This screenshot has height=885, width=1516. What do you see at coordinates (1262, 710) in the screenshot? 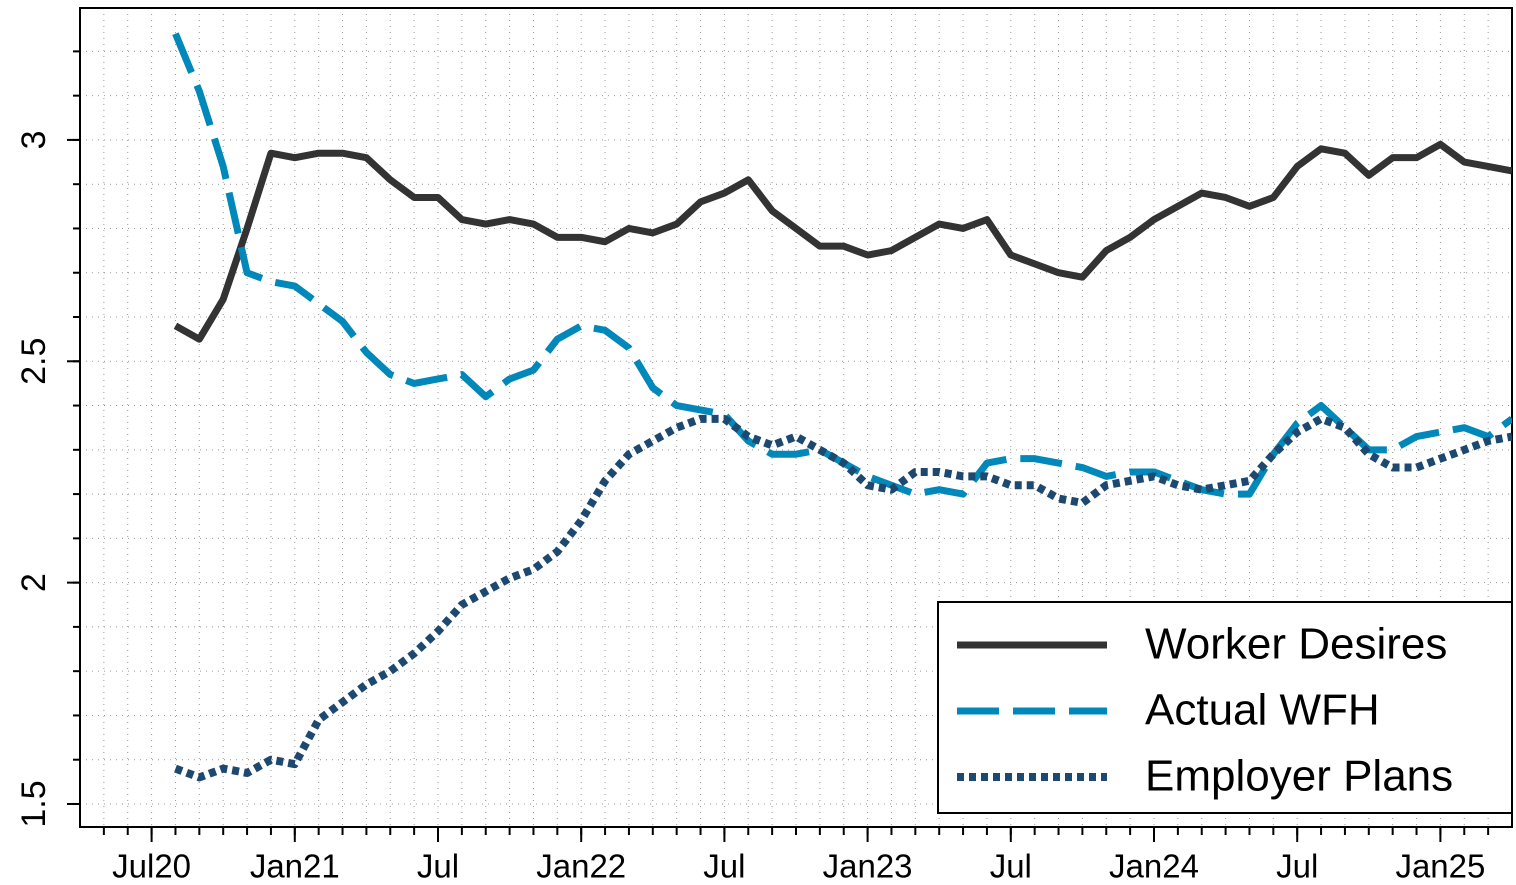
I see `legend-label: Actual WFH` at bounding box center [1262, 710].